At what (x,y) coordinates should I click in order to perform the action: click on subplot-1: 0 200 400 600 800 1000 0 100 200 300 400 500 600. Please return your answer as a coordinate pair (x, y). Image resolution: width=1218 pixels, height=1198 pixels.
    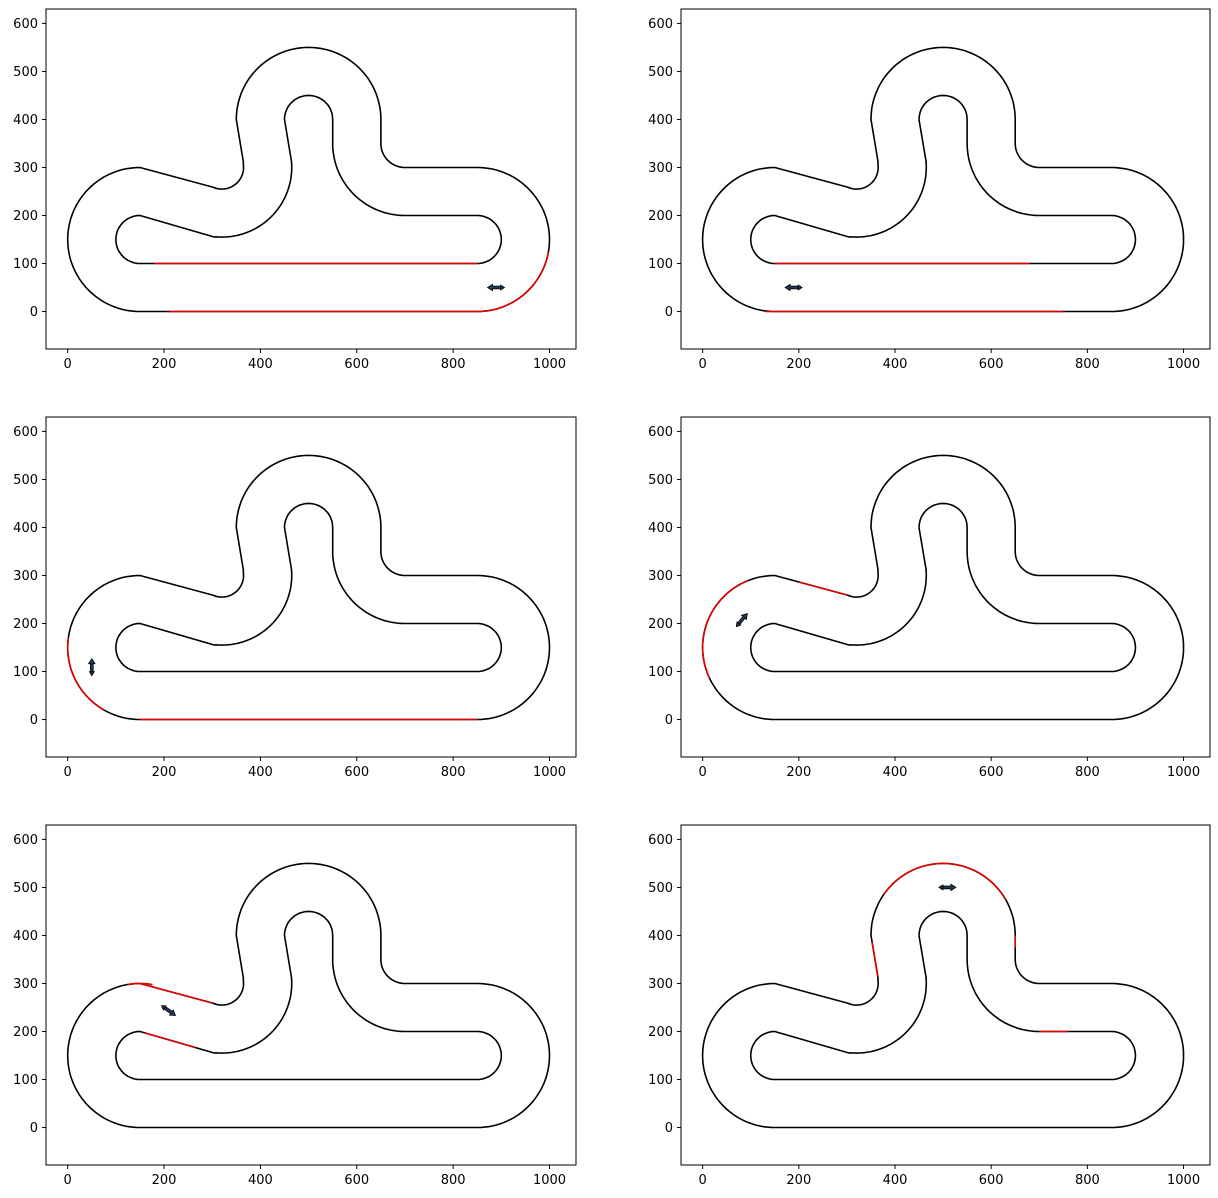
    Looking at the image, I should click on (295, 190).